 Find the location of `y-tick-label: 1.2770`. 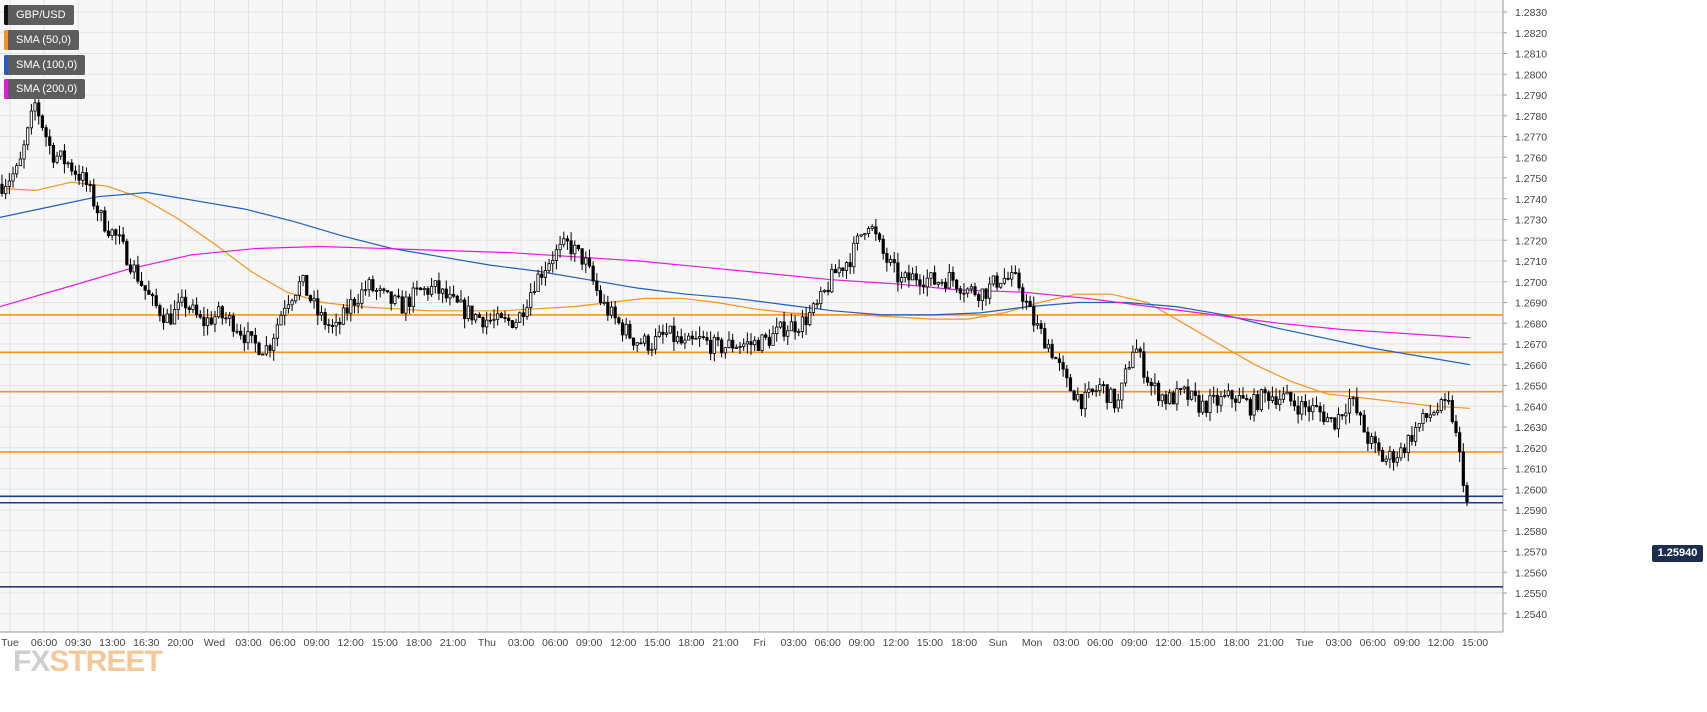

y-tick-label: 1.2770 is located at coordinates (1531, 138).